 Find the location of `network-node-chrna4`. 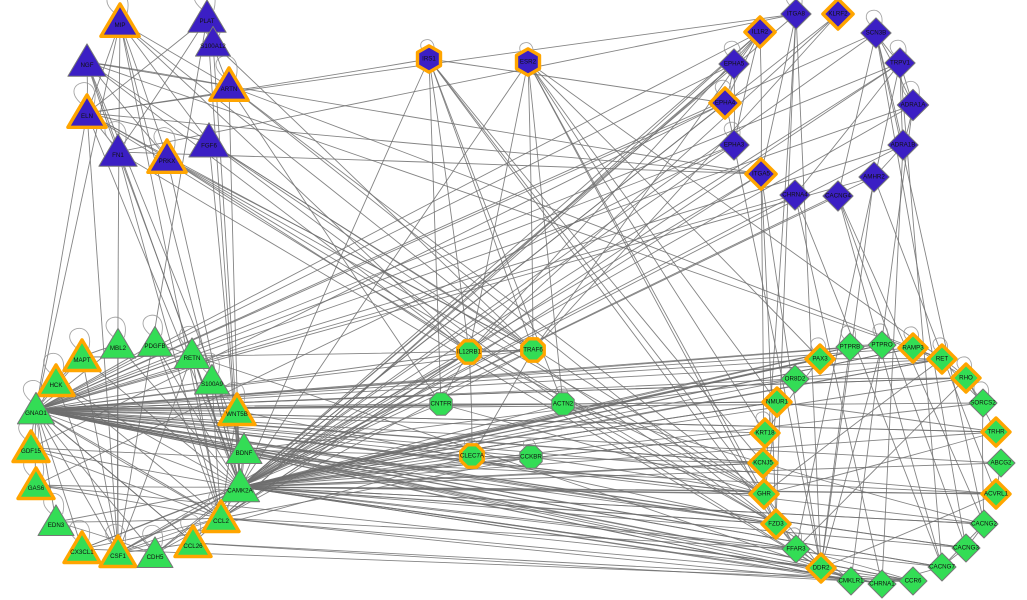

network-node-chrna4 is located at coordinates (795, 195).